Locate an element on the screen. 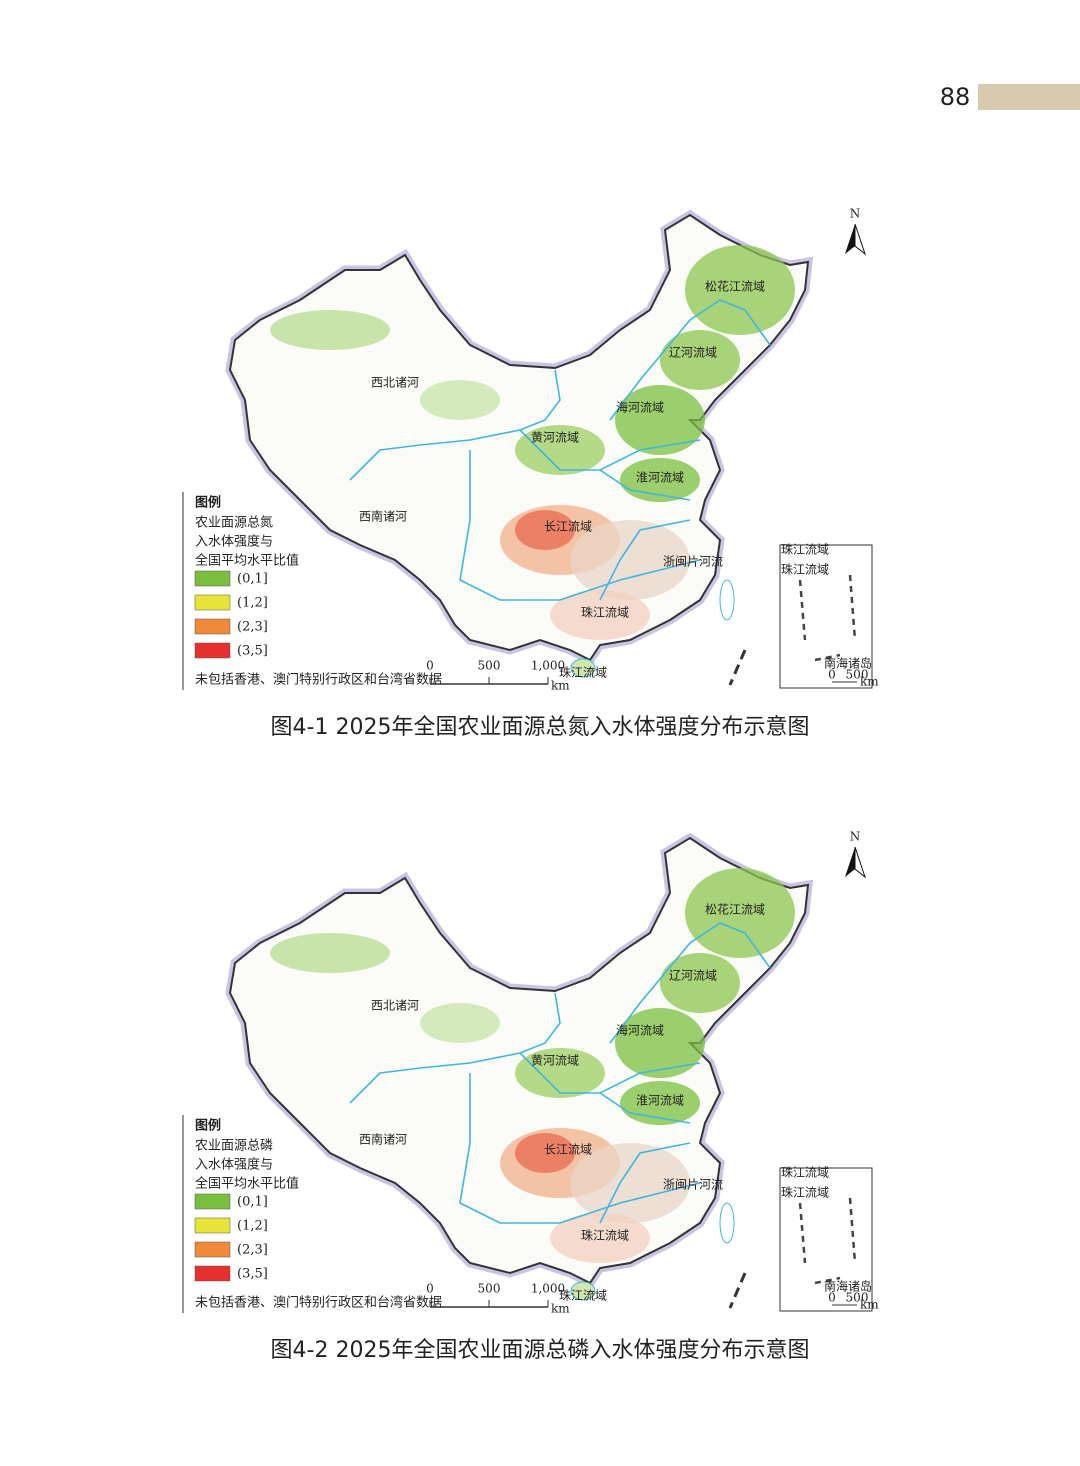 Image resolution: width=1080 pixels, height=1466 pixels. figure-caption: 图4-1 2025年全国农业面源总氮入水体强度分布示意图 is located at coordinates (540, 727).